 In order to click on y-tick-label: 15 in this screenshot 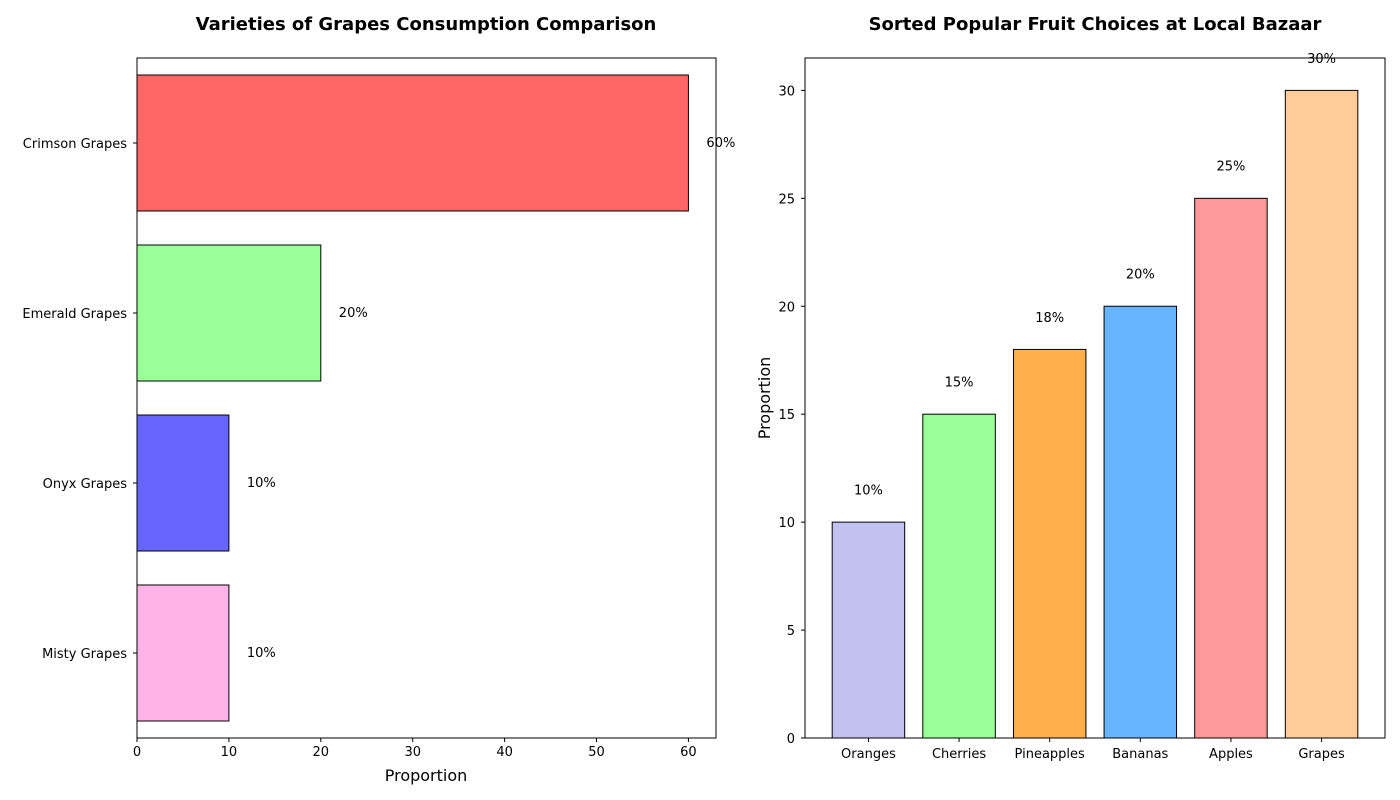, I will do `click(786, 415)`.